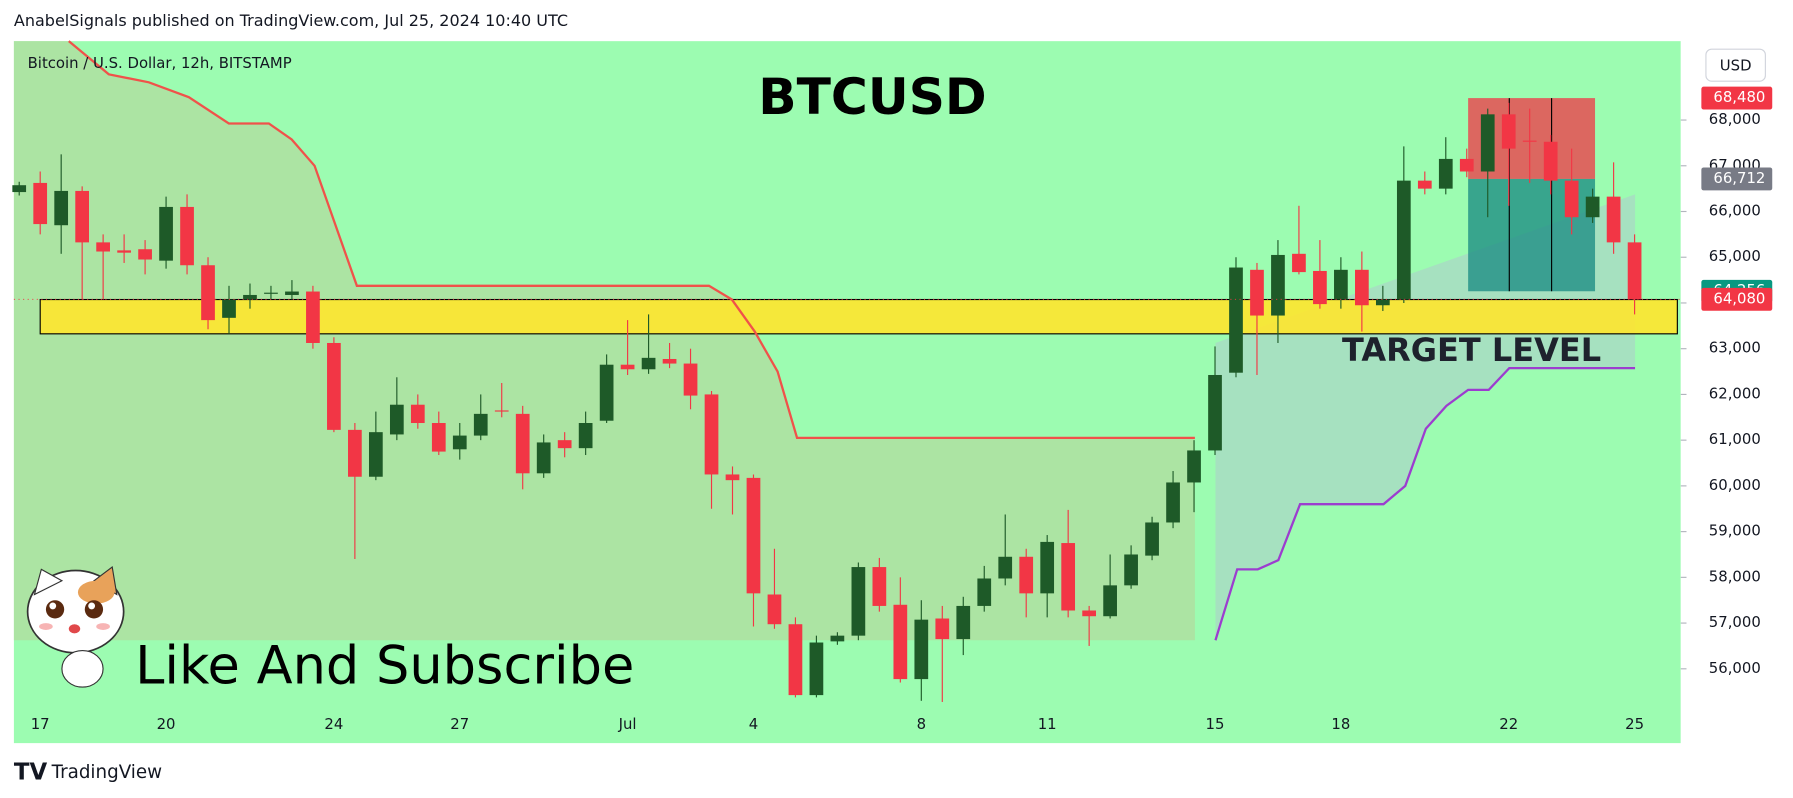 This screenshot has height=798, width=1793. Describe the element at coordinates (1739, 298) in the screenshot. I see `price-label: 64,080` at that location.